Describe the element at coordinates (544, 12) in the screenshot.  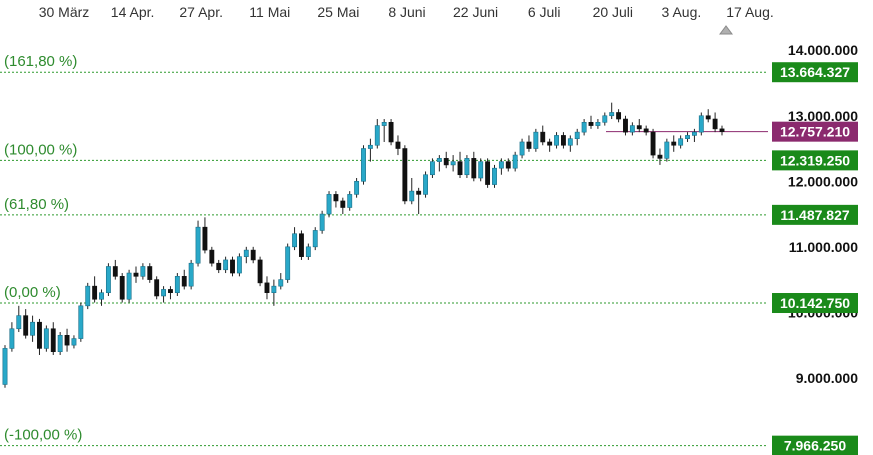
I see `x-tick-label: 6 Juli` at that location.